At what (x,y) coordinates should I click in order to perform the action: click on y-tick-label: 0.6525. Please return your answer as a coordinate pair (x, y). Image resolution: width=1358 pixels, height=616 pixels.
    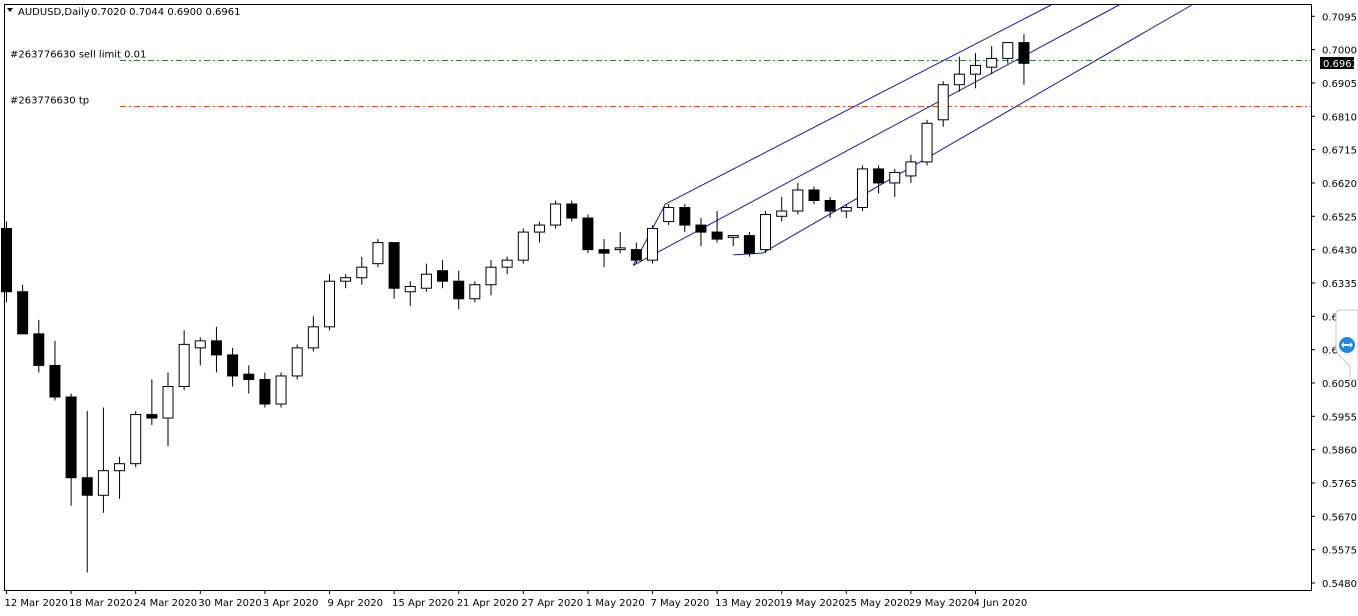
    Looking at the image, I should click on (1339, 217).